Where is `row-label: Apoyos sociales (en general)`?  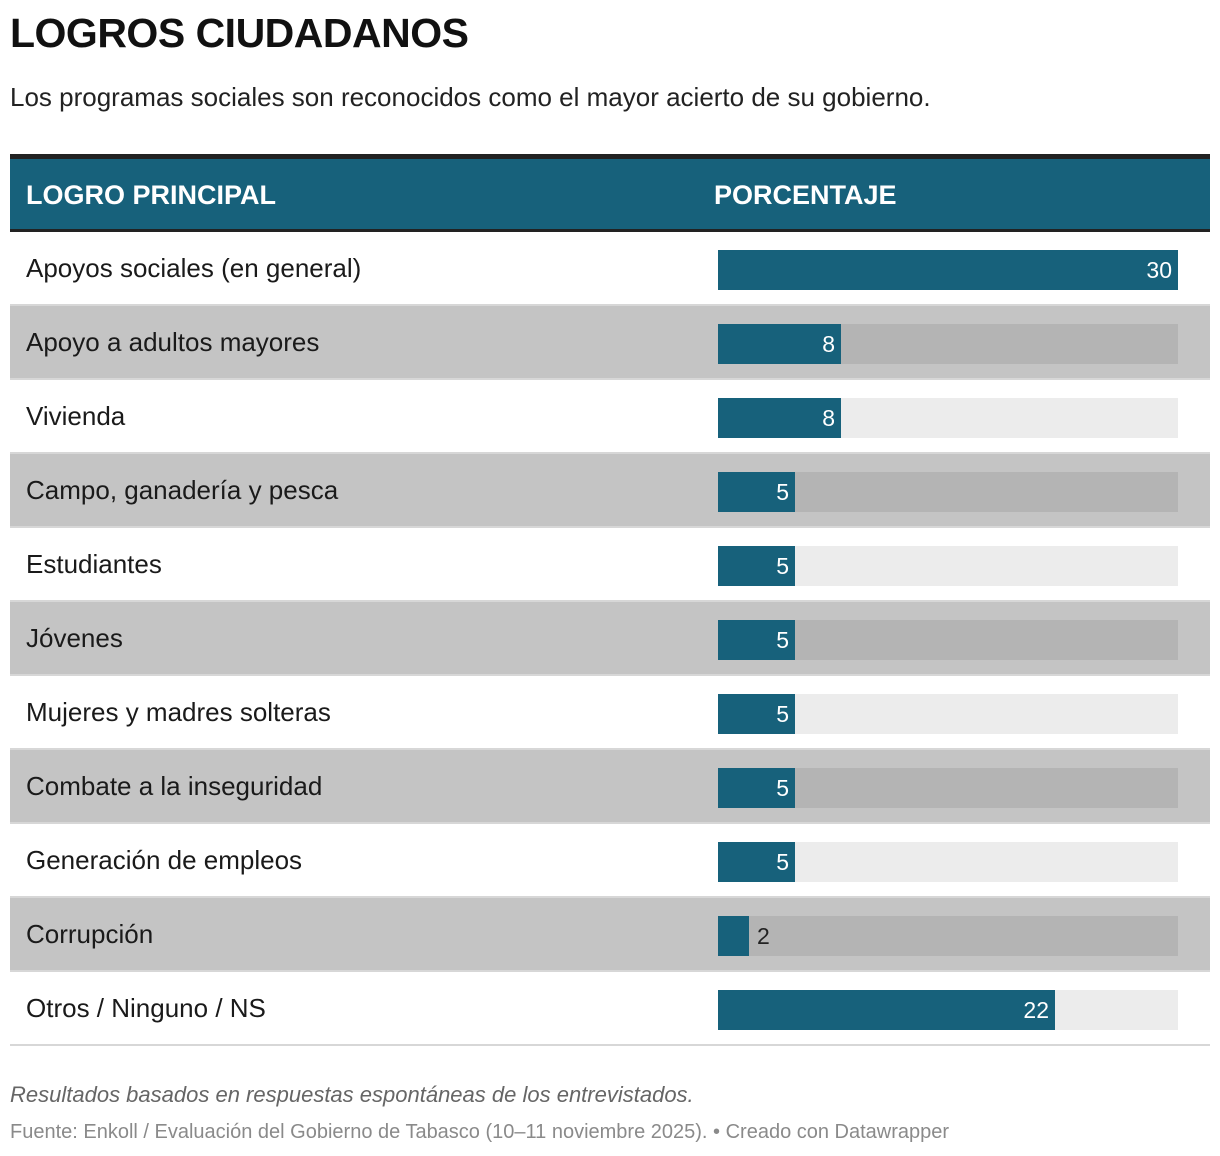
row-label: Apoyos sociales (en general) is located at coordinates (194, 268).